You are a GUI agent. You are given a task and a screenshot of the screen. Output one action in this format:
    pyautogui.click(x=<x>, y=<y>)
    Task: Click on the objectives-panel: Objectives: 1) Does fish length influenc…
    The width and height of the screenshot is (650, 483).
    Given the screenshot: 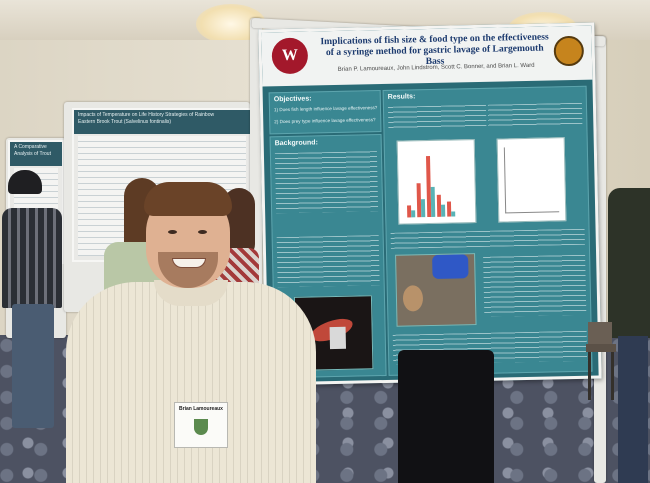 What is the action you would take?
    pyautogui.click(x=325, y=112)
    